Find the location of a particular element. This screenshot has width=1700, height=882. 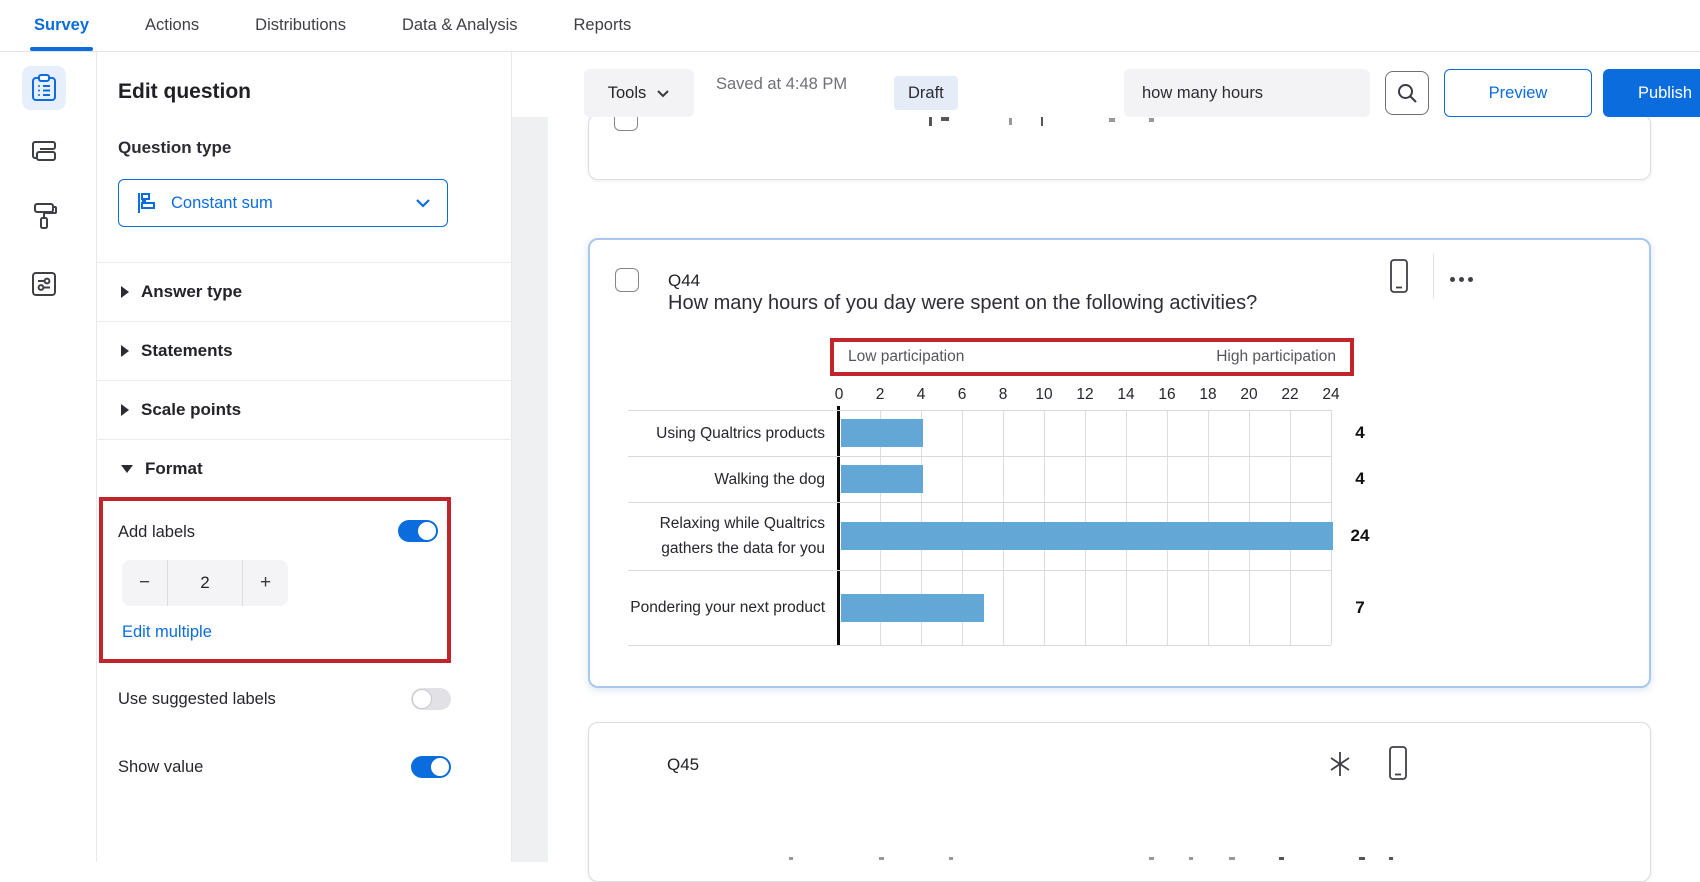

saved-status-text: Saved at 4:48 PM is located at coordinates (781, 84).